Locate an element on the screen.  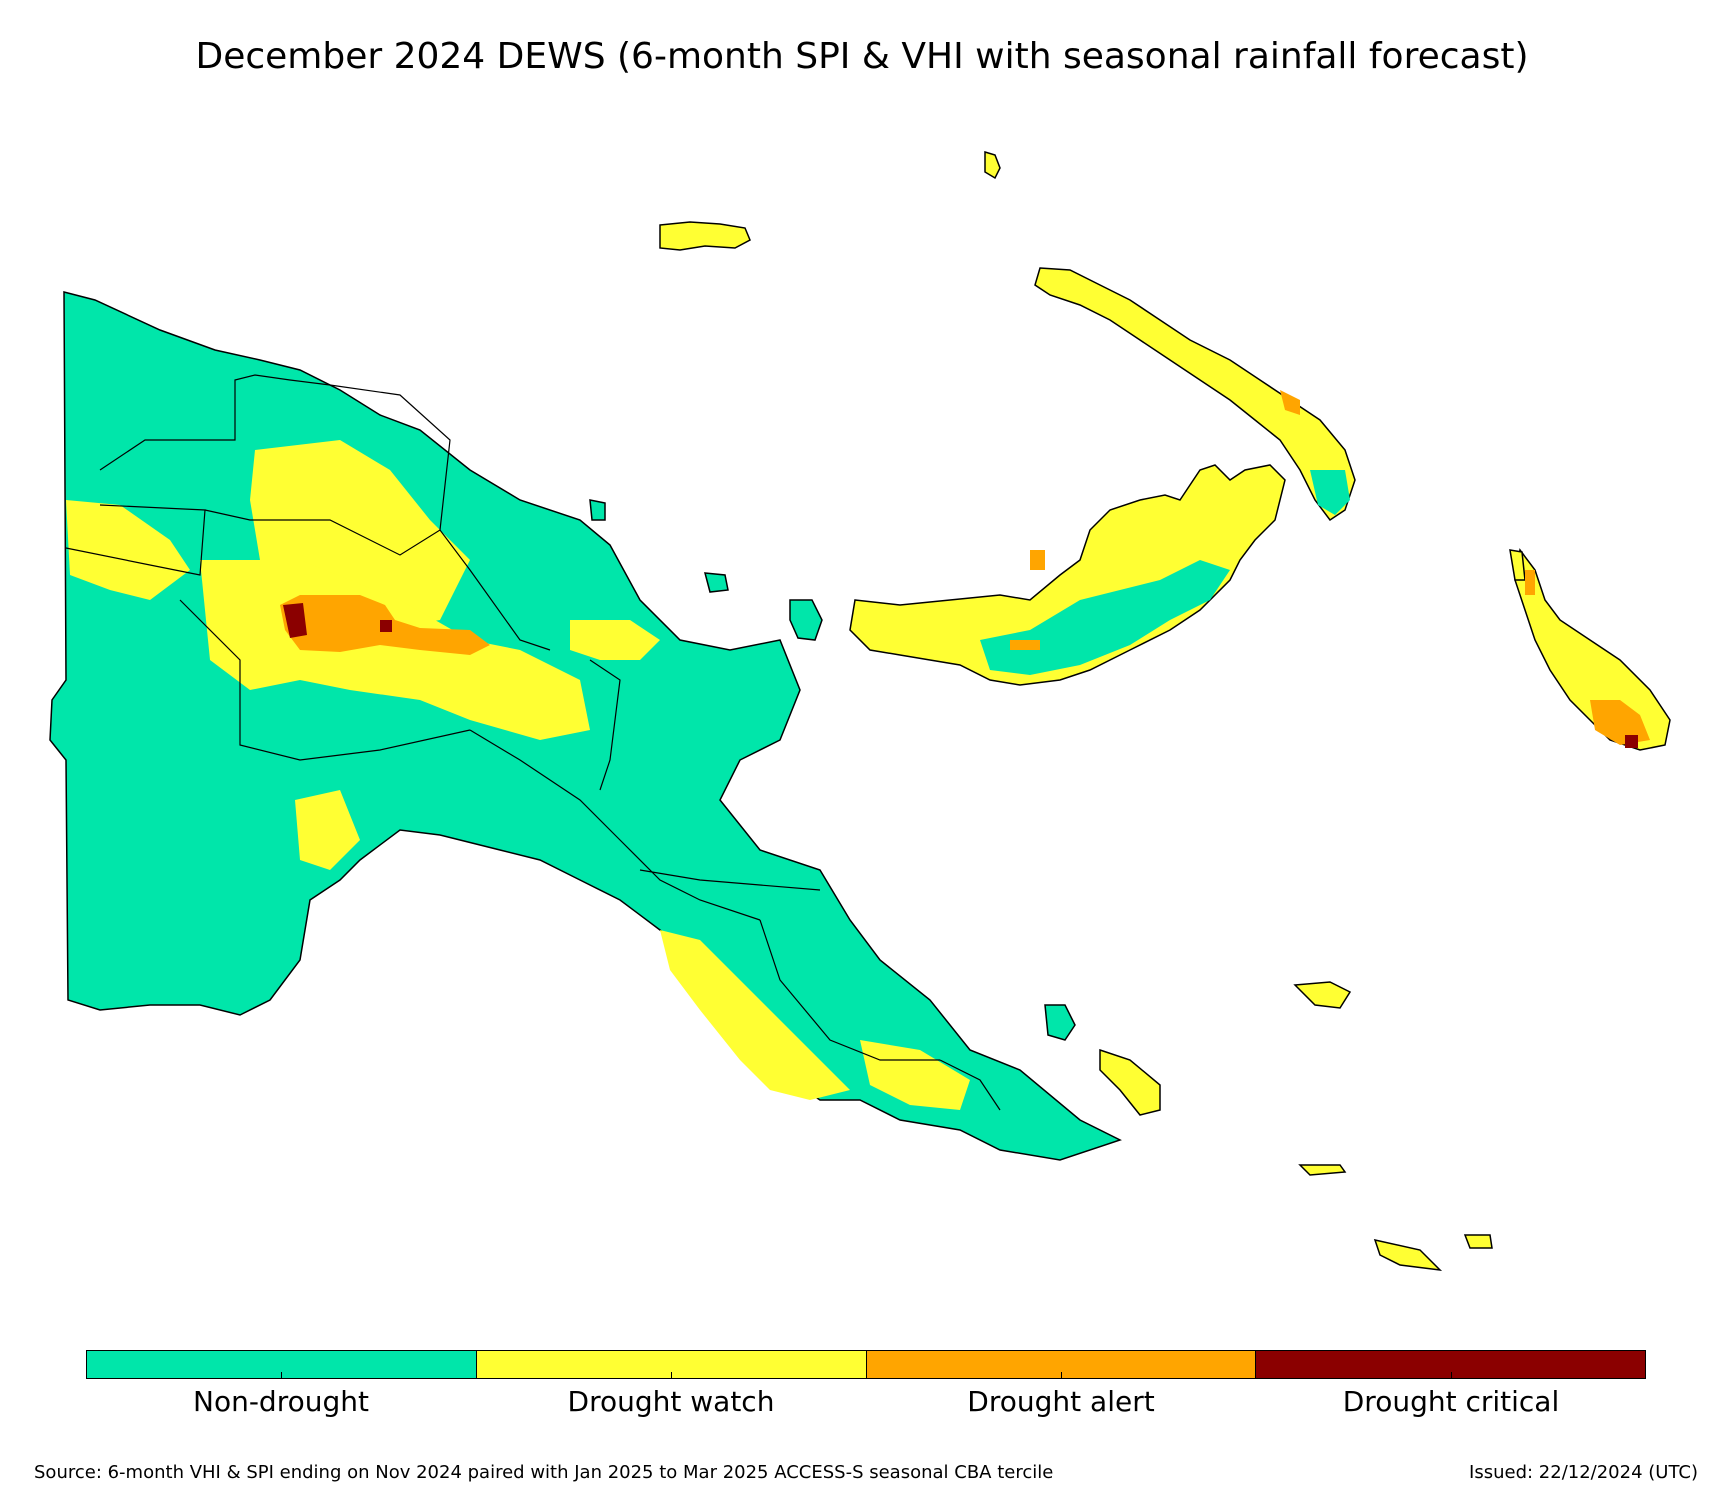
island-trobriand is located at coordinates (1322, 995).